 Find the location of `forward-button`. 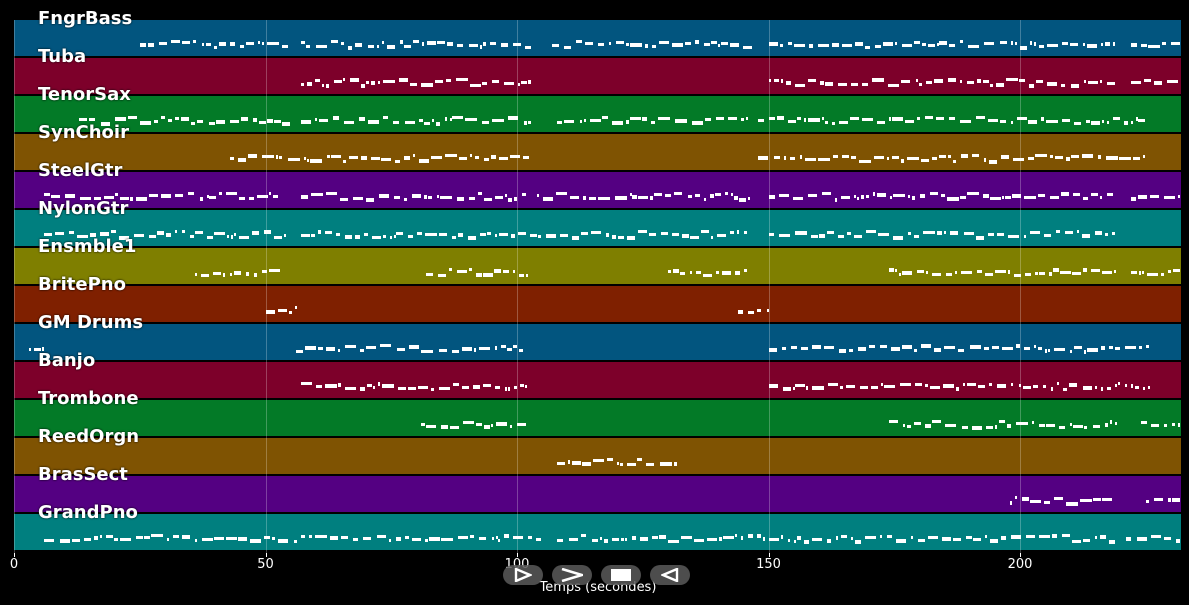

forward-button is located at coordinates (572, 575).